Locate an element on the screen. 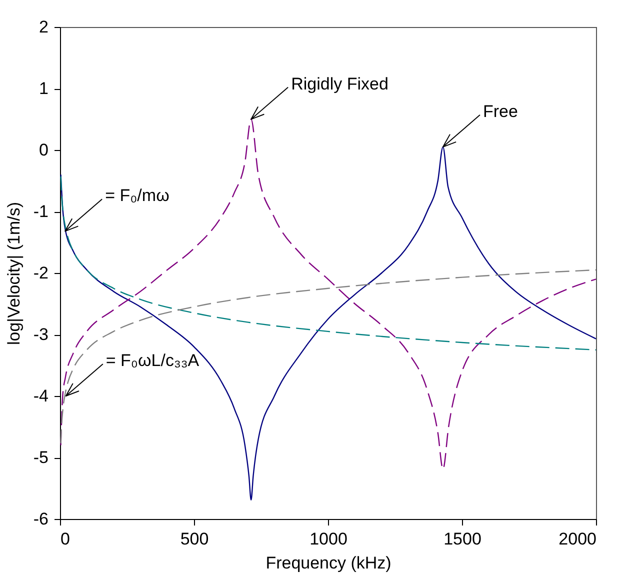 The width and height of the screenshot is (642, 584). annotation: = F₀/mω is located at coordinates (137, 196).